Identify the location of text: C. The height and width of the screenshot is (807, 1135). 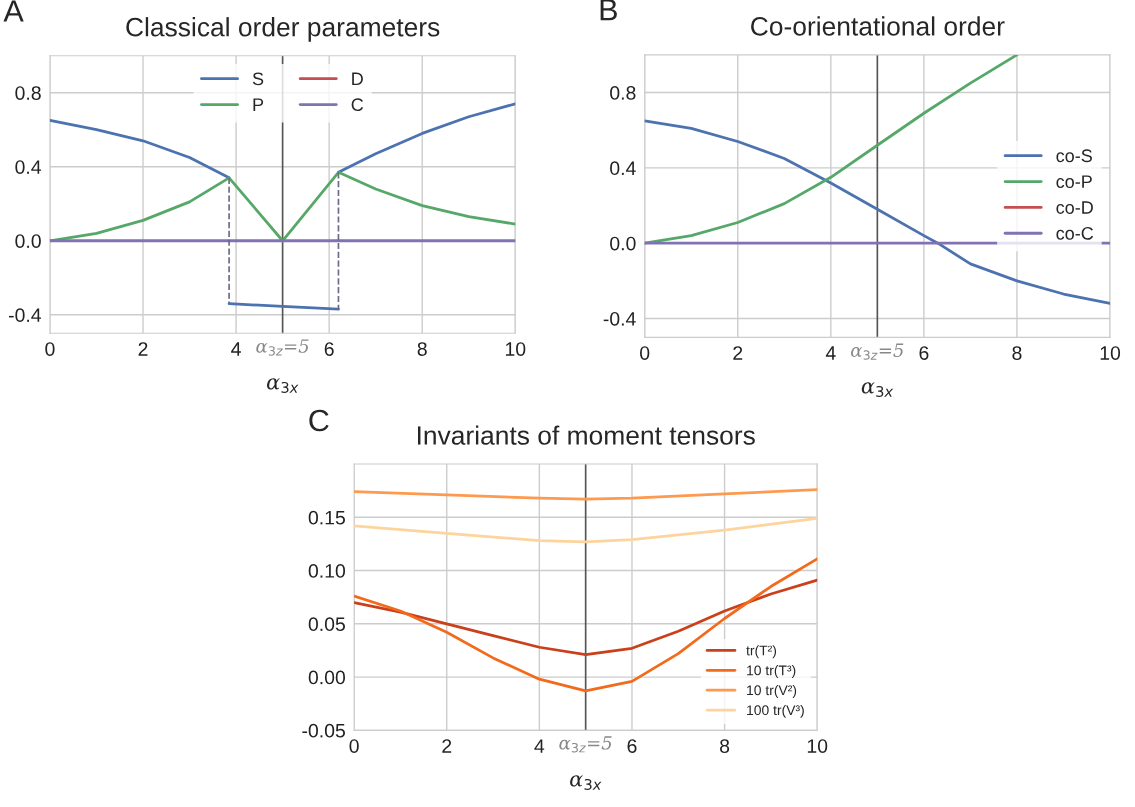
(319, 420).